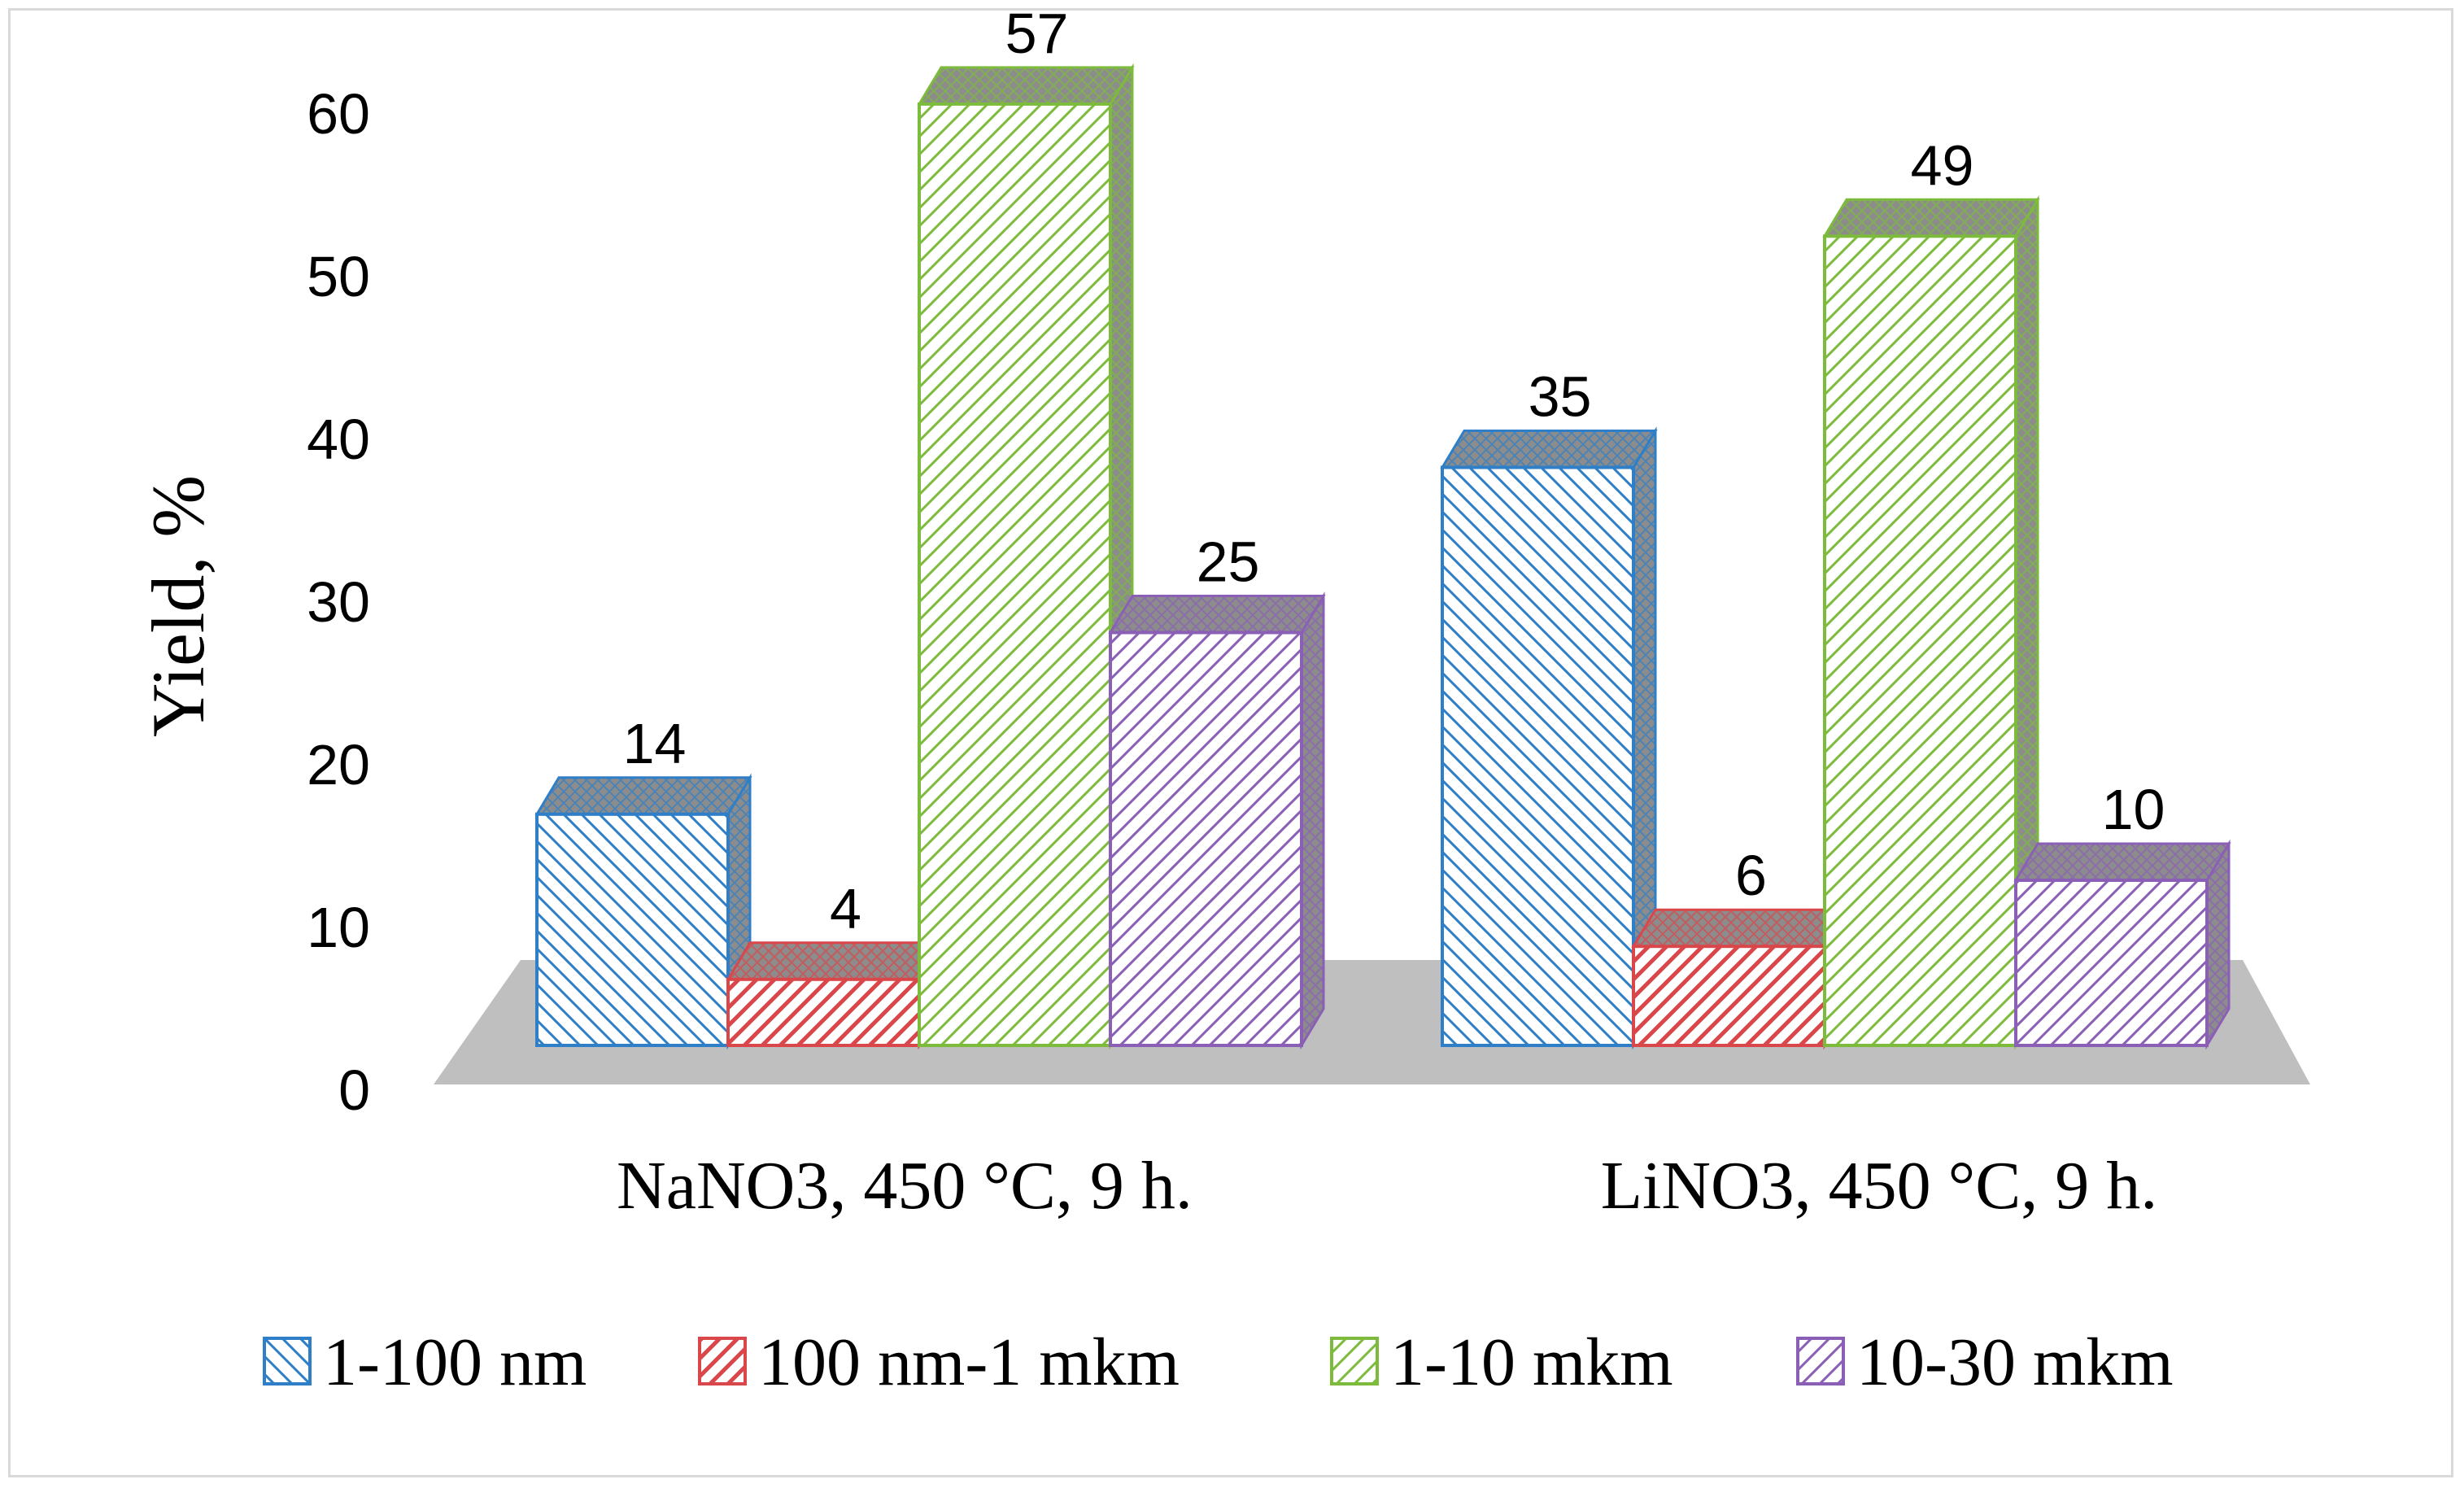 This screenshot has height=1488, width=2464. Describe the element at coordinates (338, 928) in the screenshot. I see `y-tick-label: 10` at that location.